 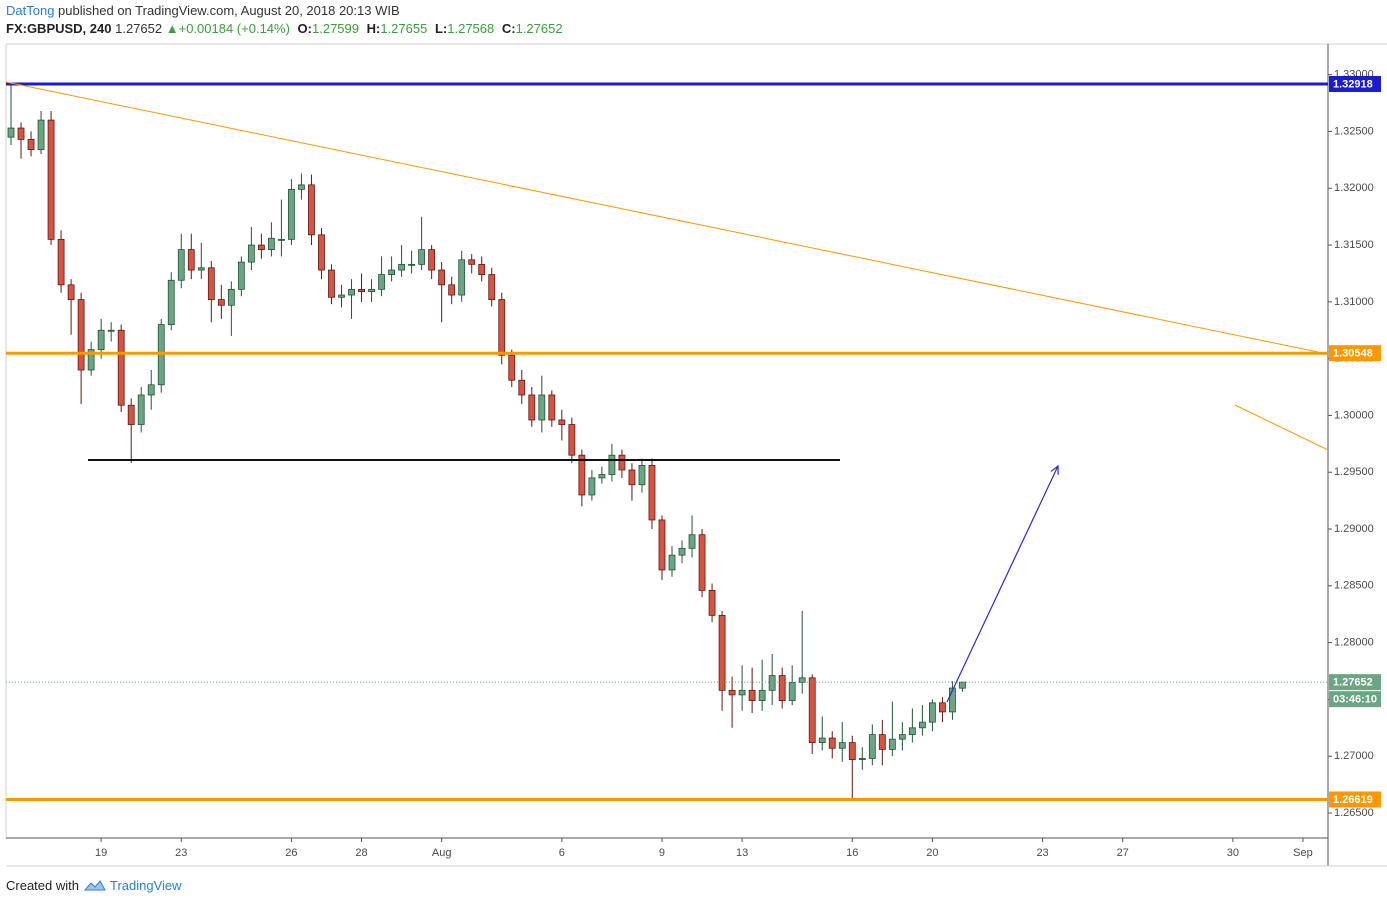 I want to click on x-tick-label: Sep, so click(x=1303, y=853).